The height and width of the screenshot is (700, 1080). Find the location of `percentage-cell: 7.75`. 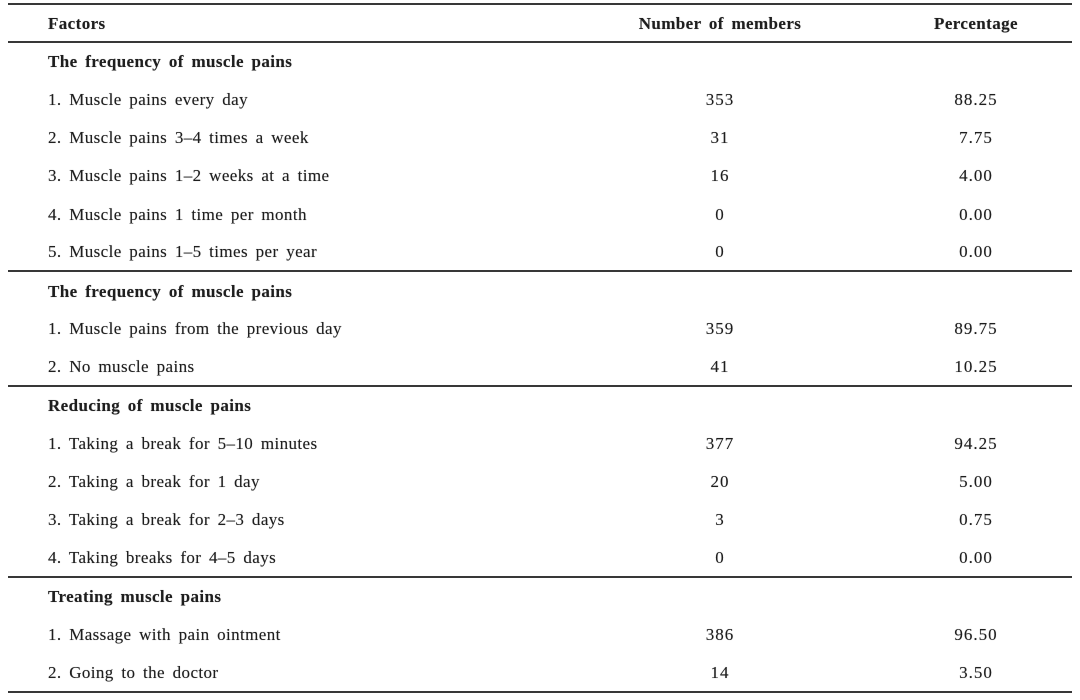

percentage-cell: 7.75 is located at coordinates (976, 138).